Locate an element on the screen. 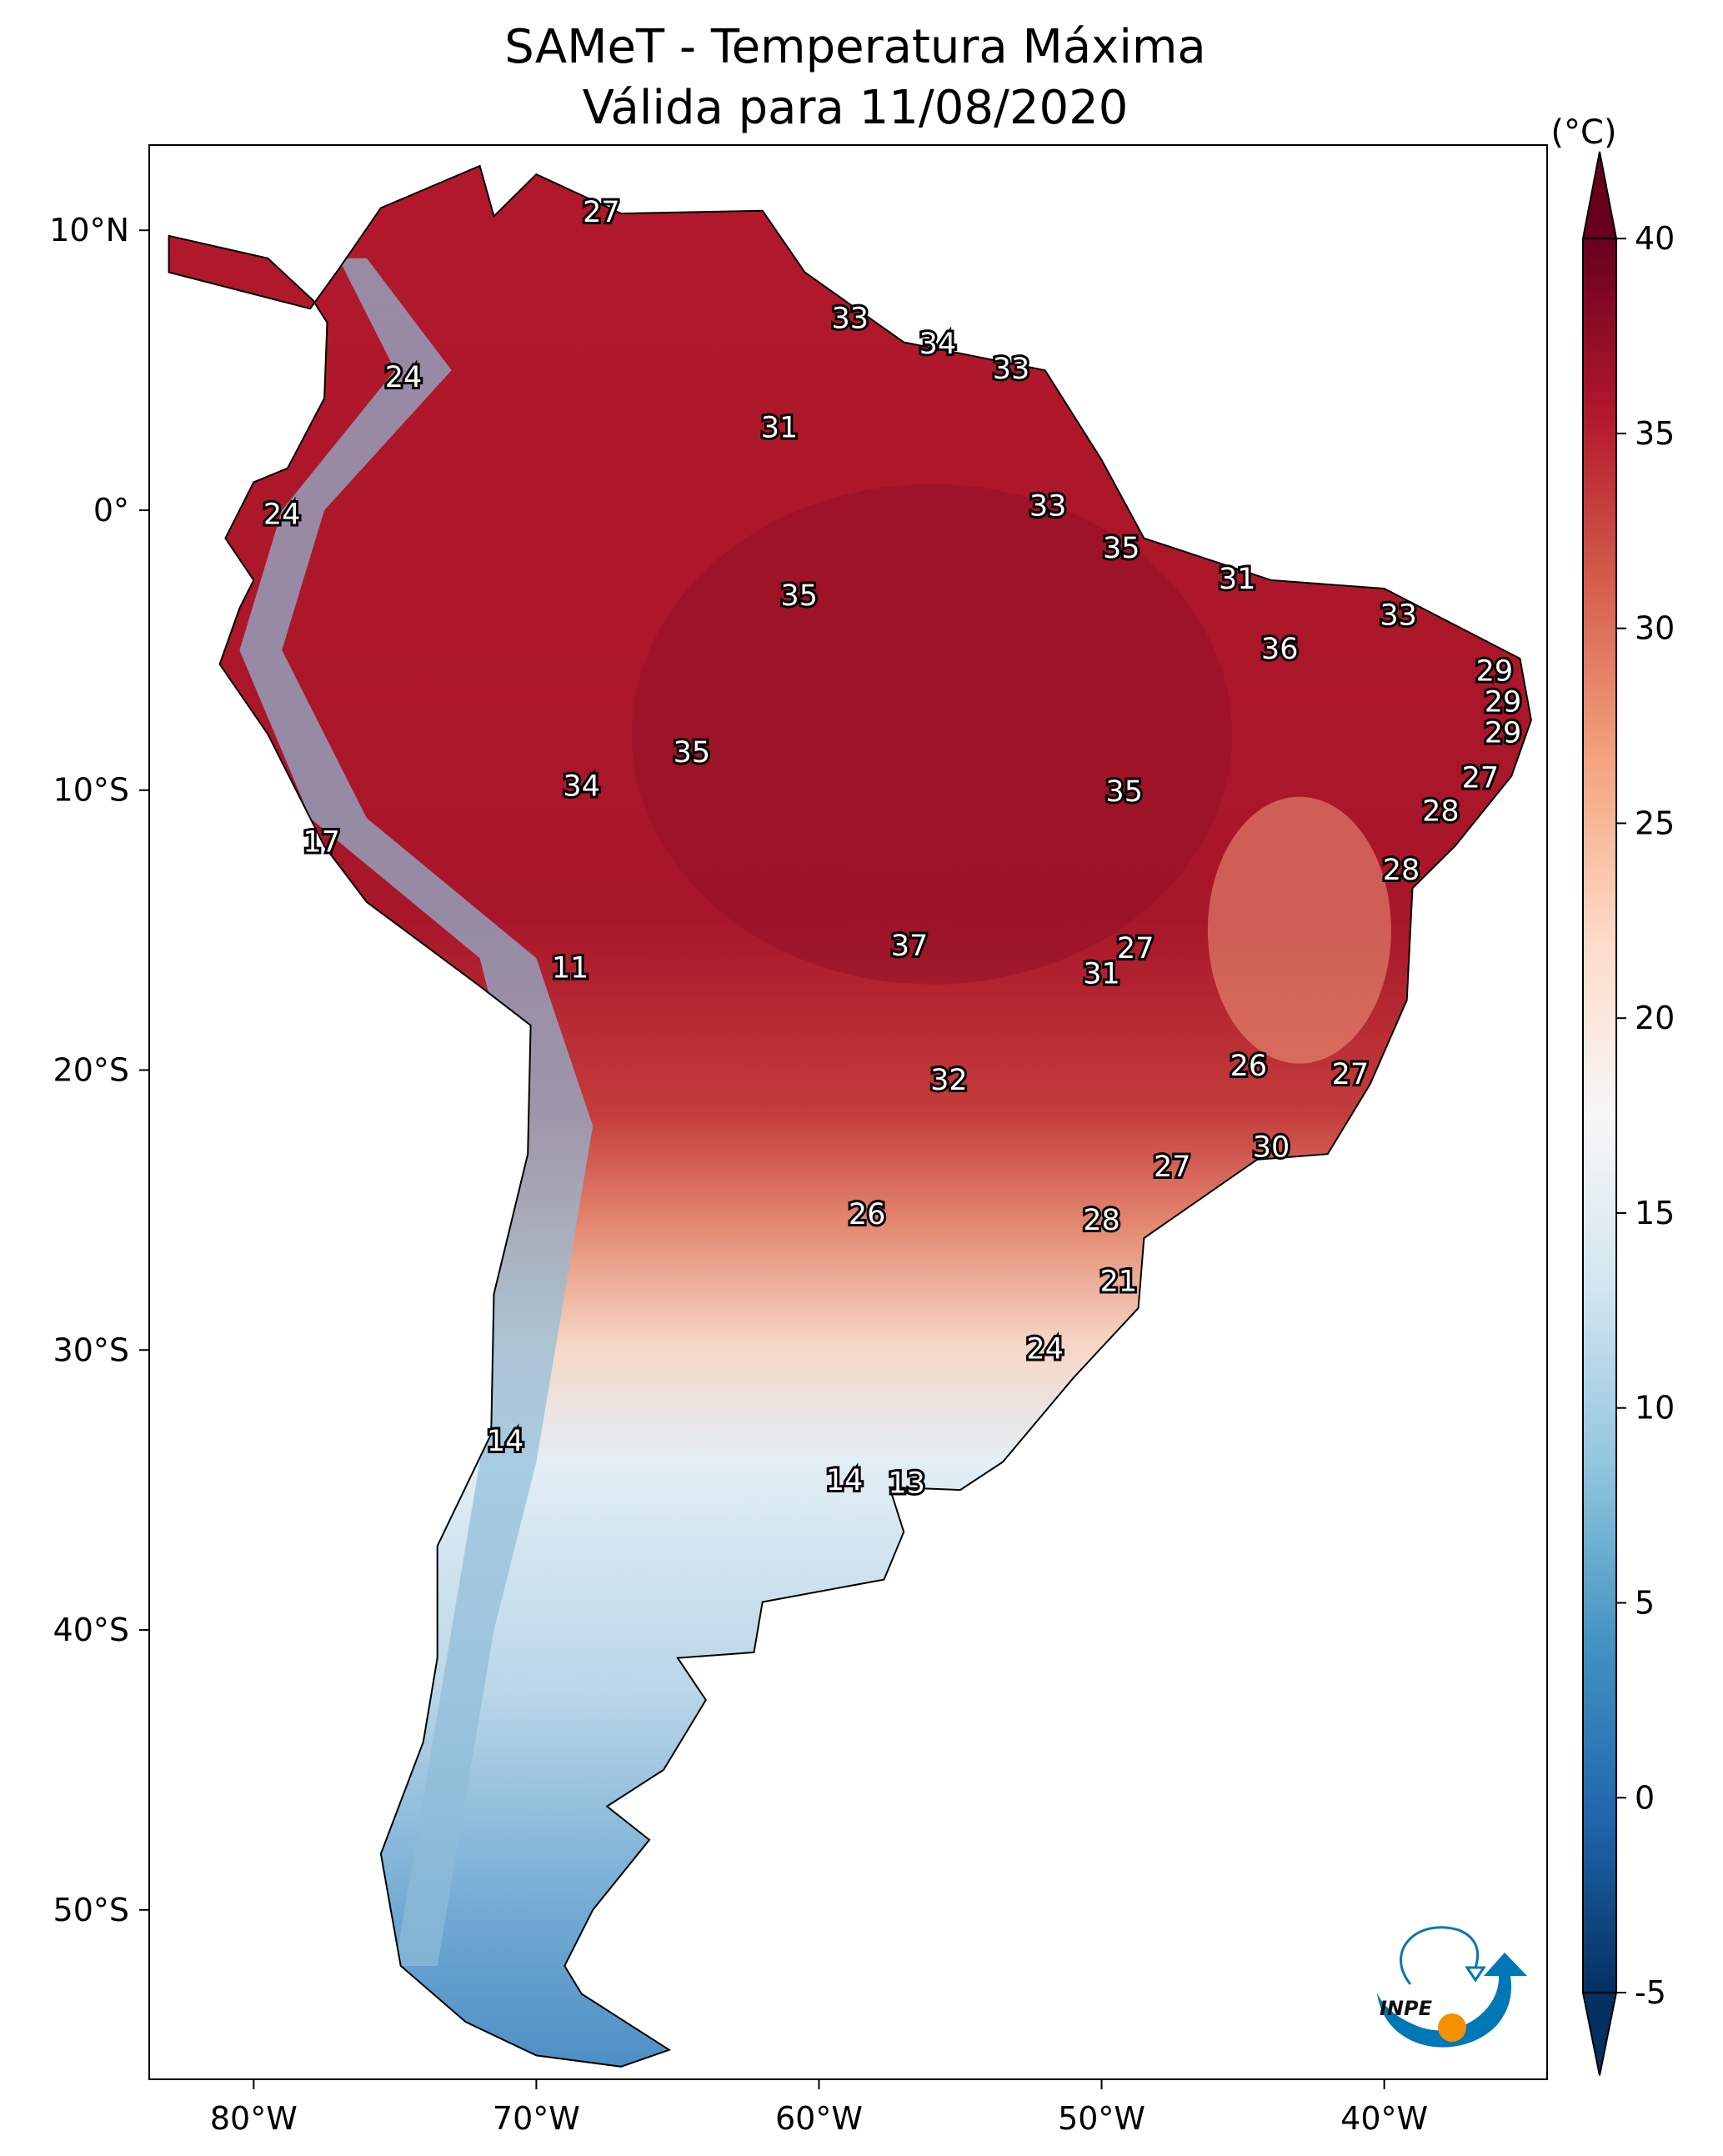 The image size is (1723, 2156). logo-arrow-head is located at coordinates (1475, 1974).